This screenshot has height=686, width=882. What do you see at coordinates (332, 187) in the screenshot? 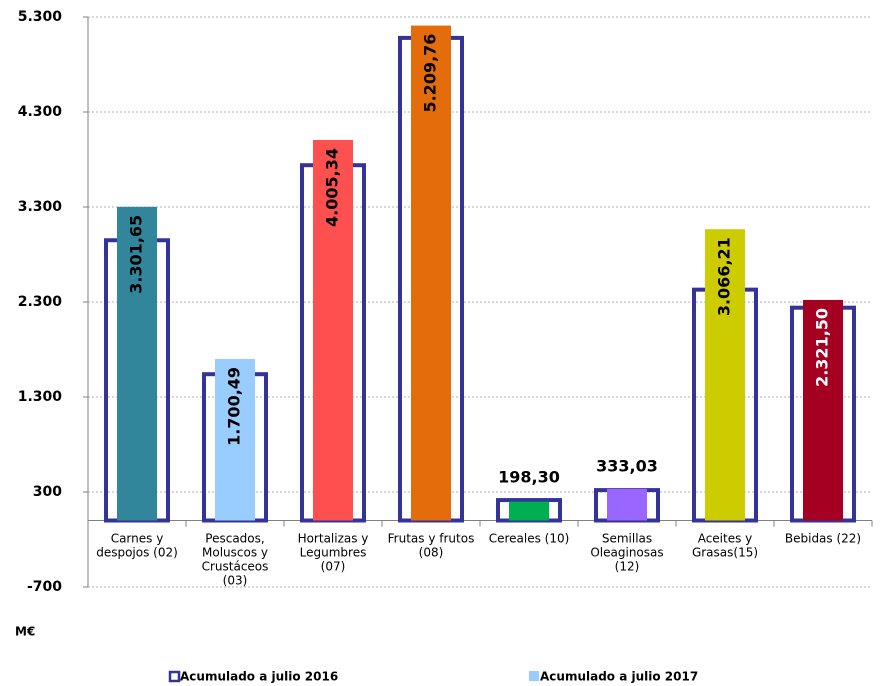
I see `data-label: 4.005,34` at bounding box center [332, 187].